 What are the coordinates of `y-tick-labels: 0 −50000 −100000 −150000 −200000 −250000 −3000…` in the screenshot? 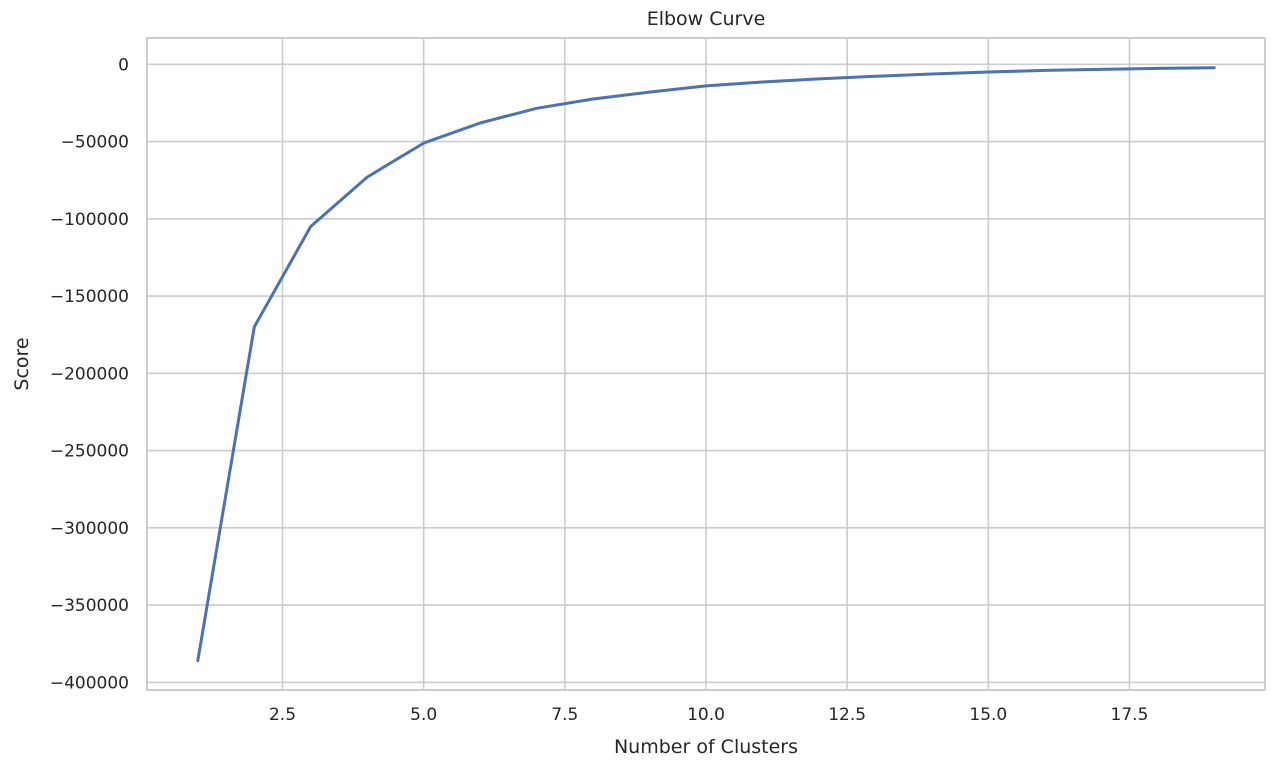 It's located at (89, 374).